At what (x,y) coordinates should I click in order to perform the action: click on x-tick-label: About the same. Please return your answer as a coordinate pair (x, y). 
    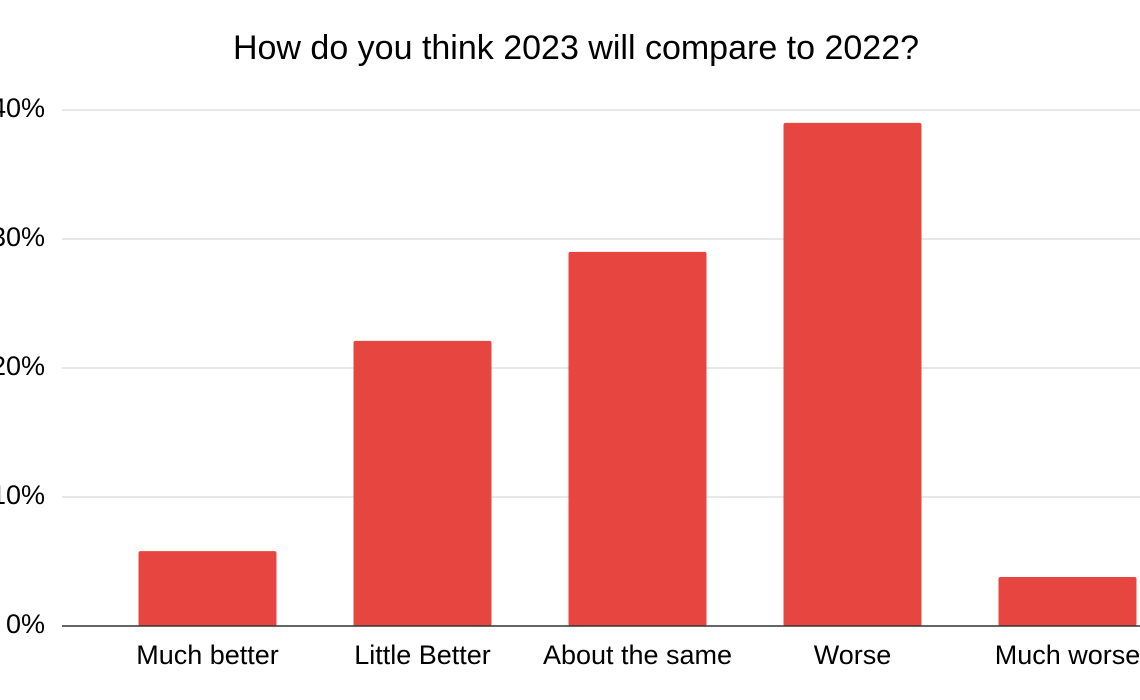
    Looking at the image, I should click on (637, 655).